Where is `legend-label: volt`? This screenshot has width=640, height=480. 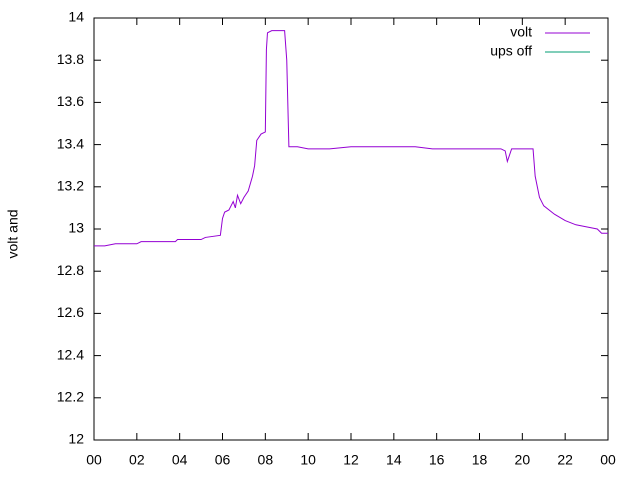 legend-label: volt is located at coordinates (521, 32).